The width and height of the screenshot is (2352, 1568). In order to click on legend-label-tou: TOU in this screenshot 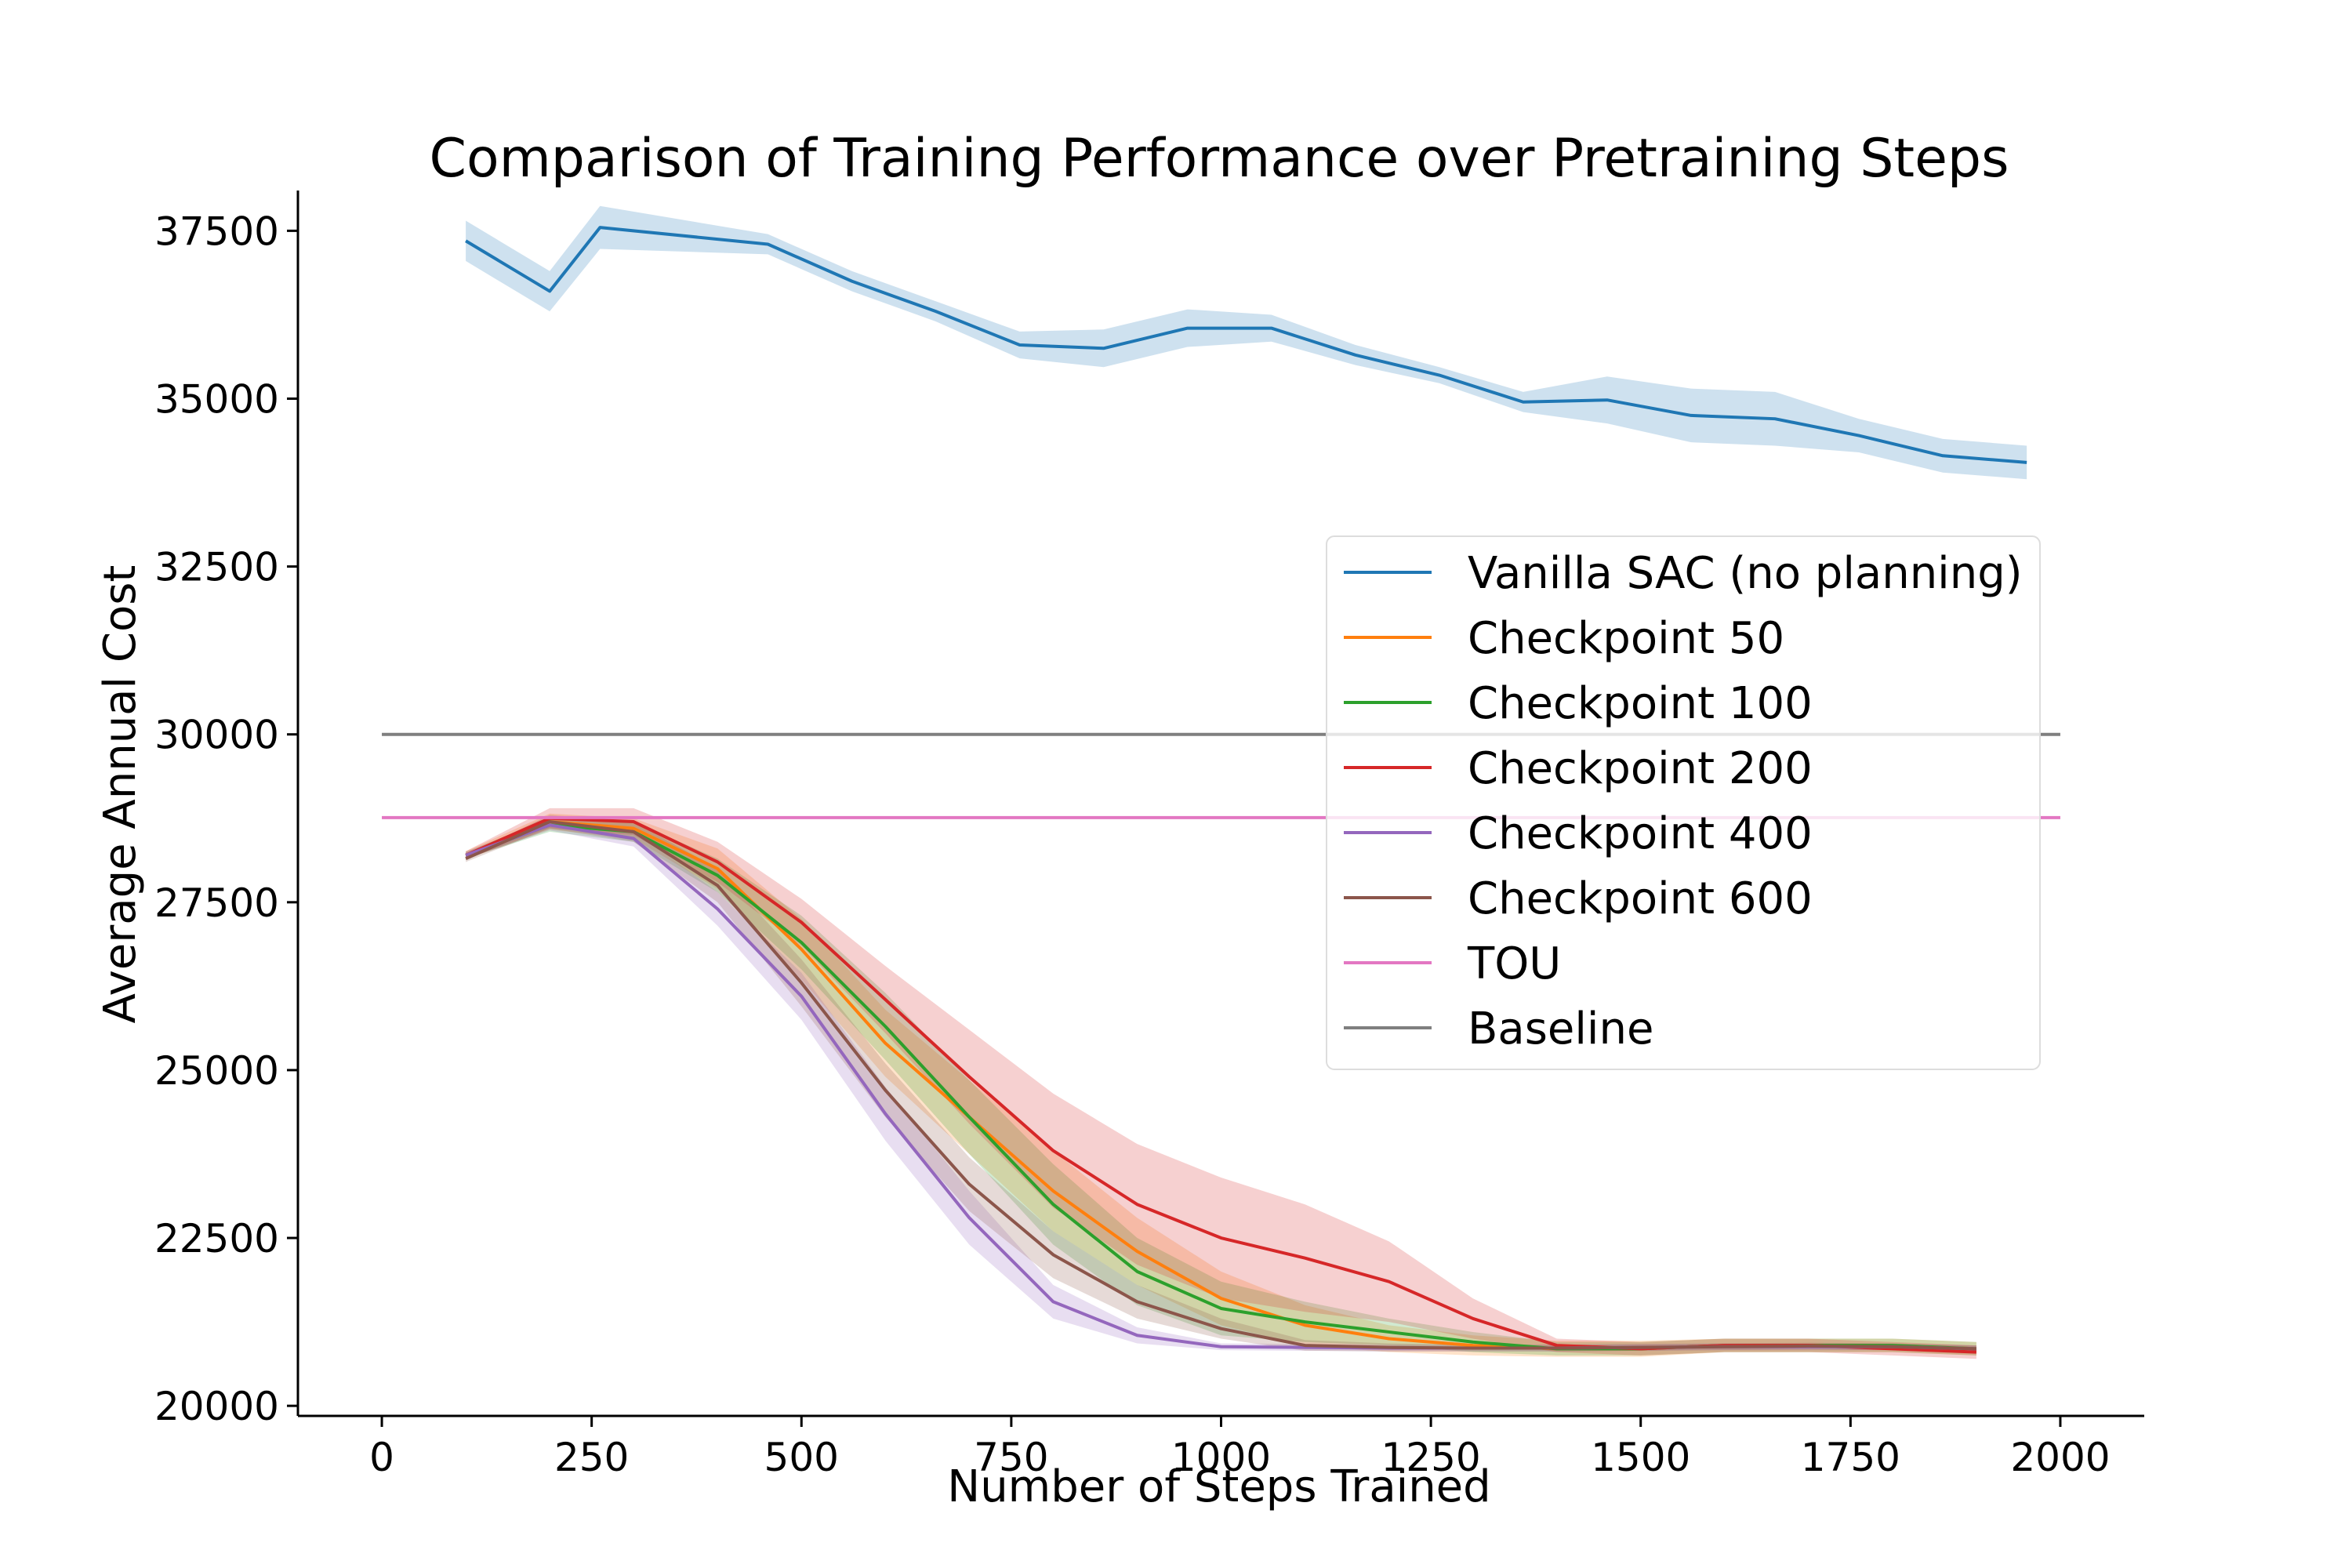, I will do `click(1514, 963)`.